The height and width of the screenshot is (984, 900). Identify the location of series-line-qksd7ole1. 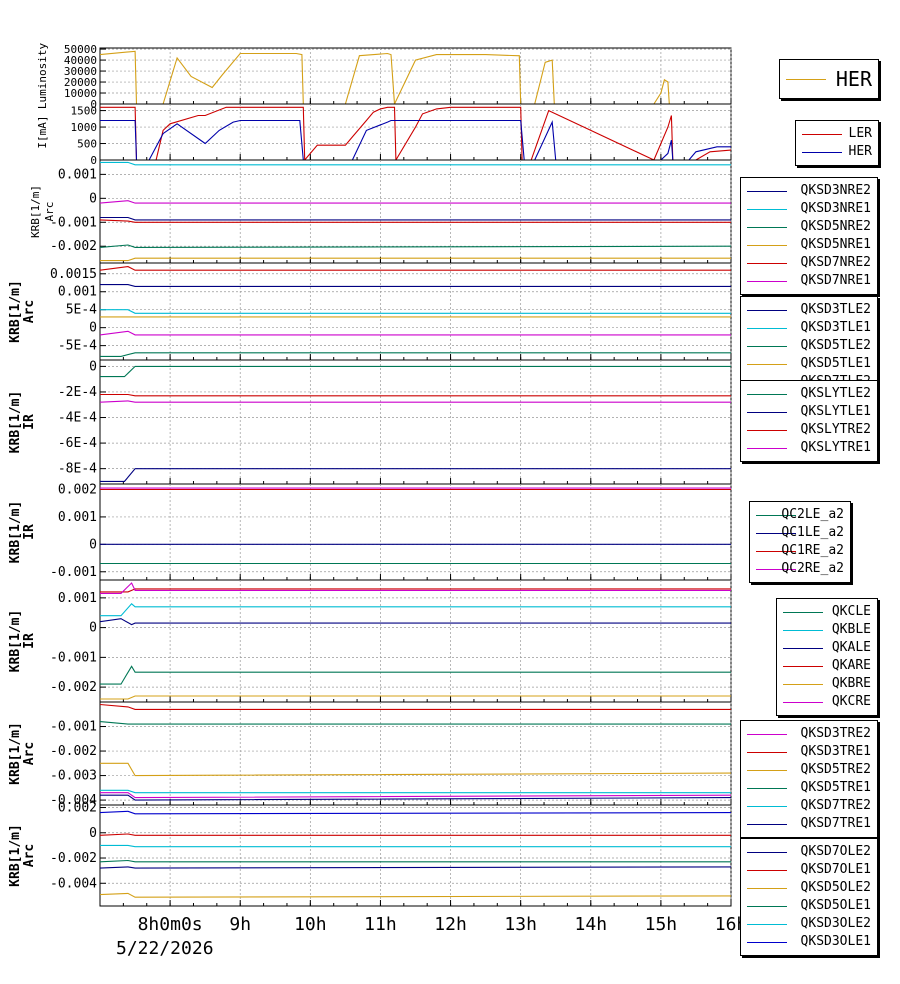
(415, 834).